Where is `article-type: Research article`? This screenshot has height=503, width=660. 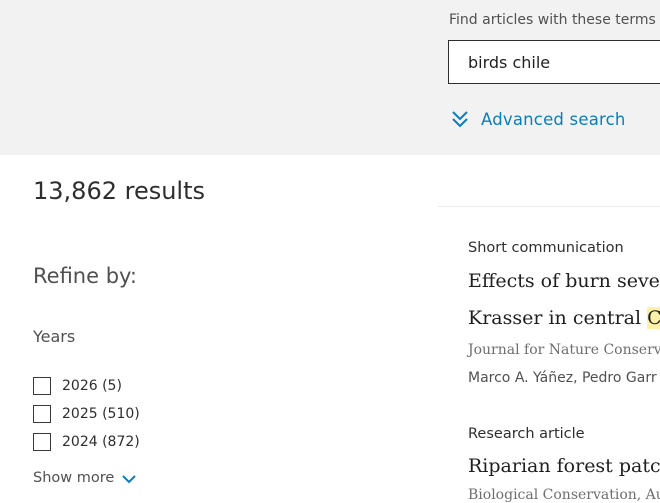
article-type: Research article is located at coordinates (526, 434).